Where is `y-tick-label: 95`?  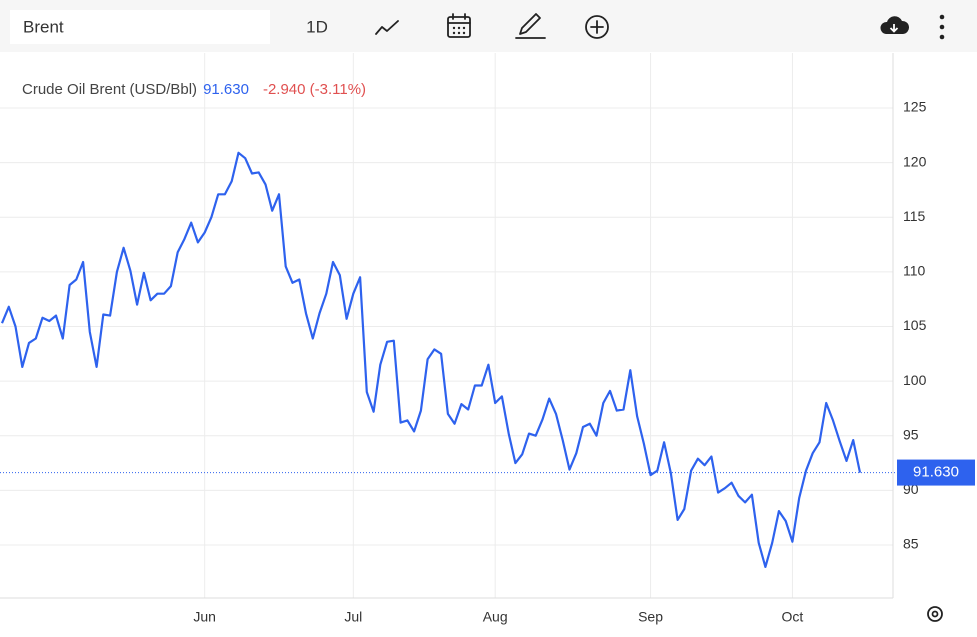 y-tick-label: 95 is located at coordinates (911, 434).